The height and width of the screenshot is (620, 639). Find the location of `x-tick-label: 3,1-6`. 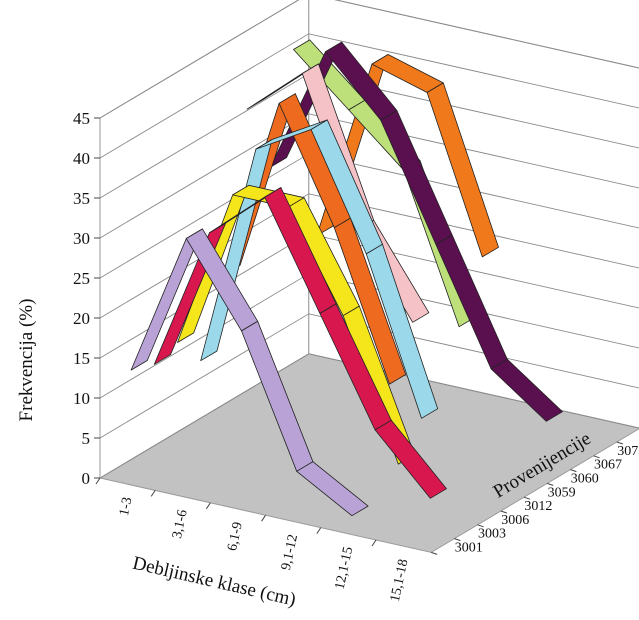

x-tick-label: 3,1-6 is located at coordinates (180, 524).